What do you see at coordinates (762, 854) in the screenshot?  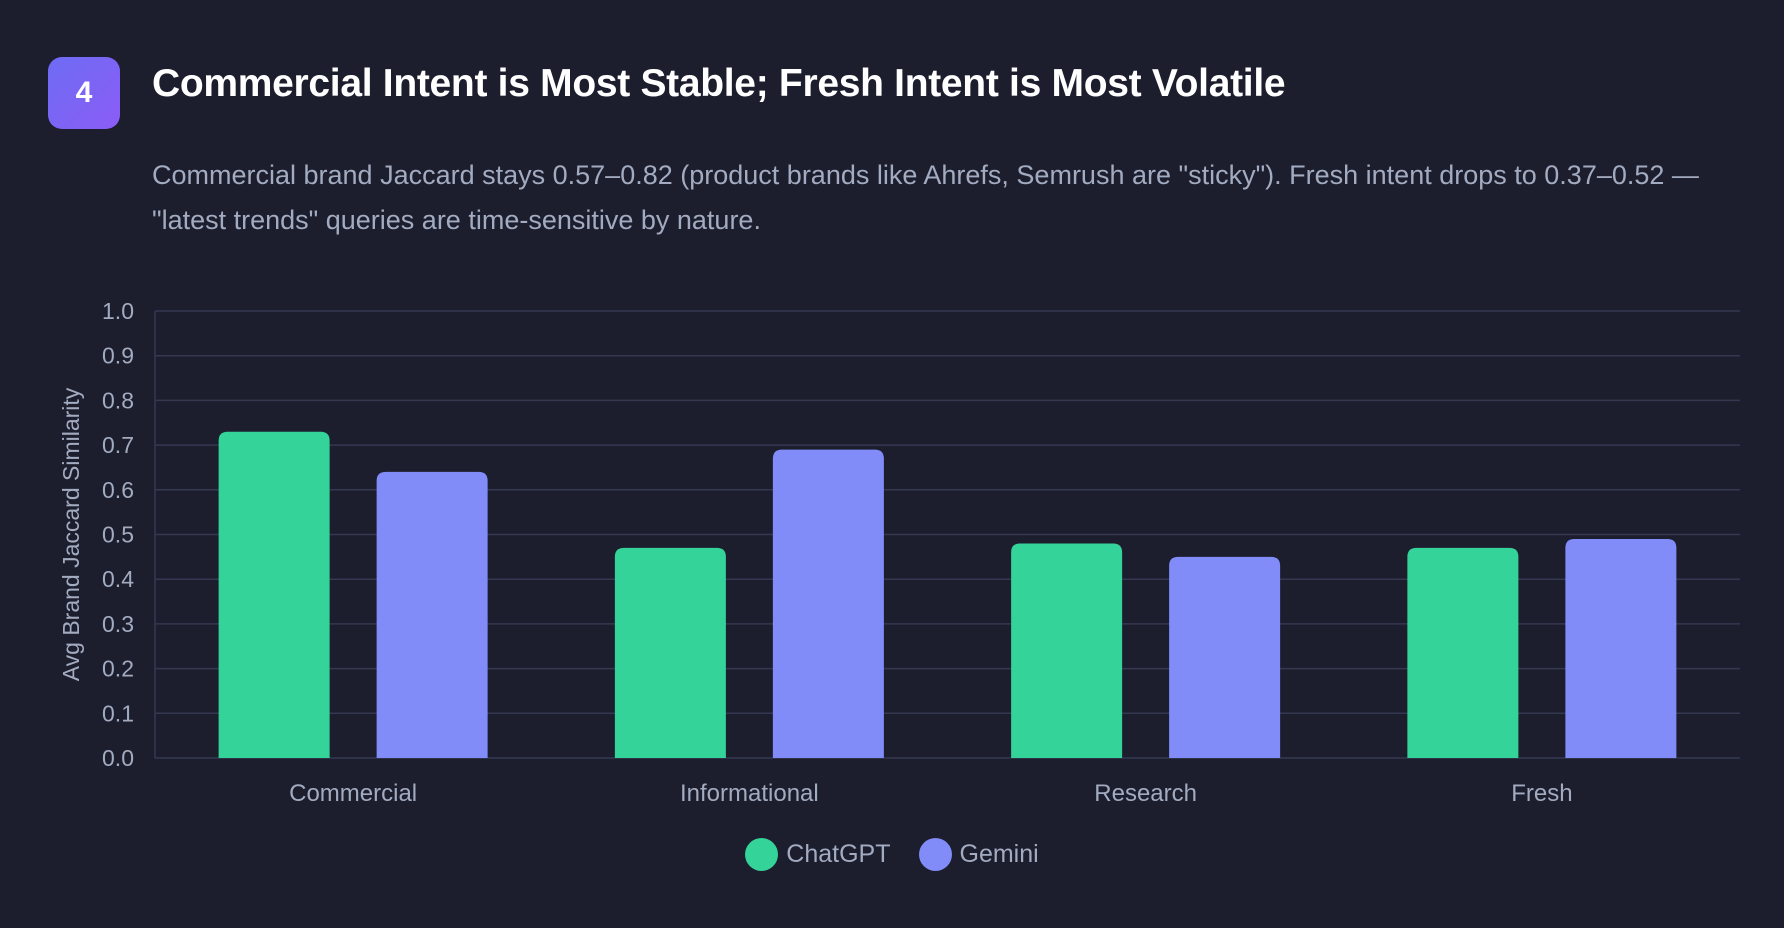 I see `legend-swatch-chatgpt` at bounding box center [762, 854].